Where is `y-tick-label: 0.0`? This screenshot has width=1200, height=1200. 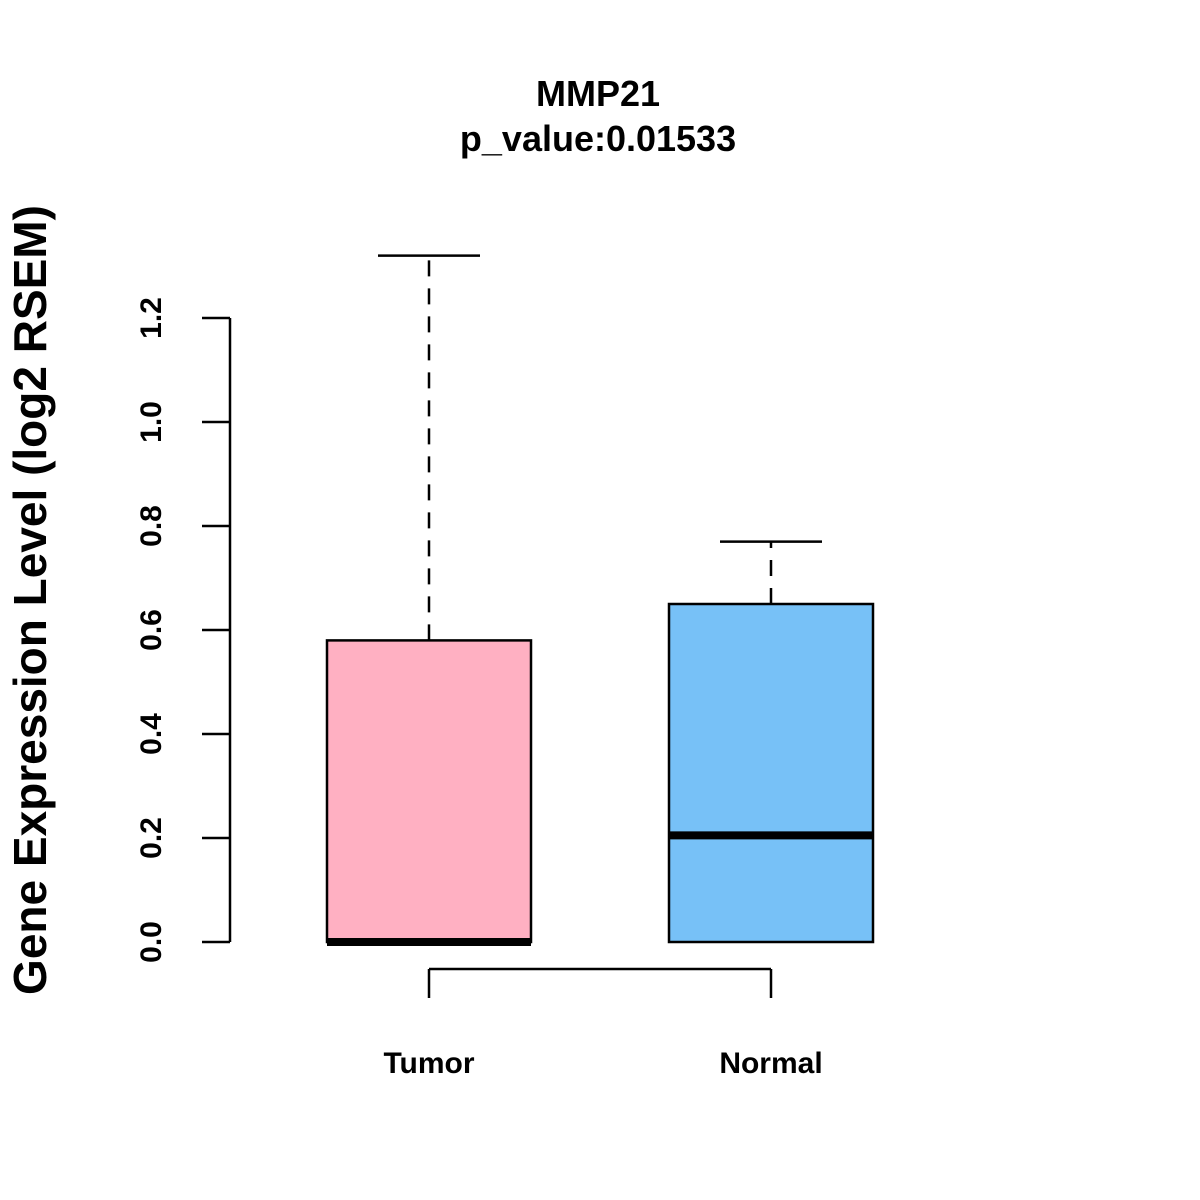 y-tick-label: 0.0 is located at coordinates (151, 942).